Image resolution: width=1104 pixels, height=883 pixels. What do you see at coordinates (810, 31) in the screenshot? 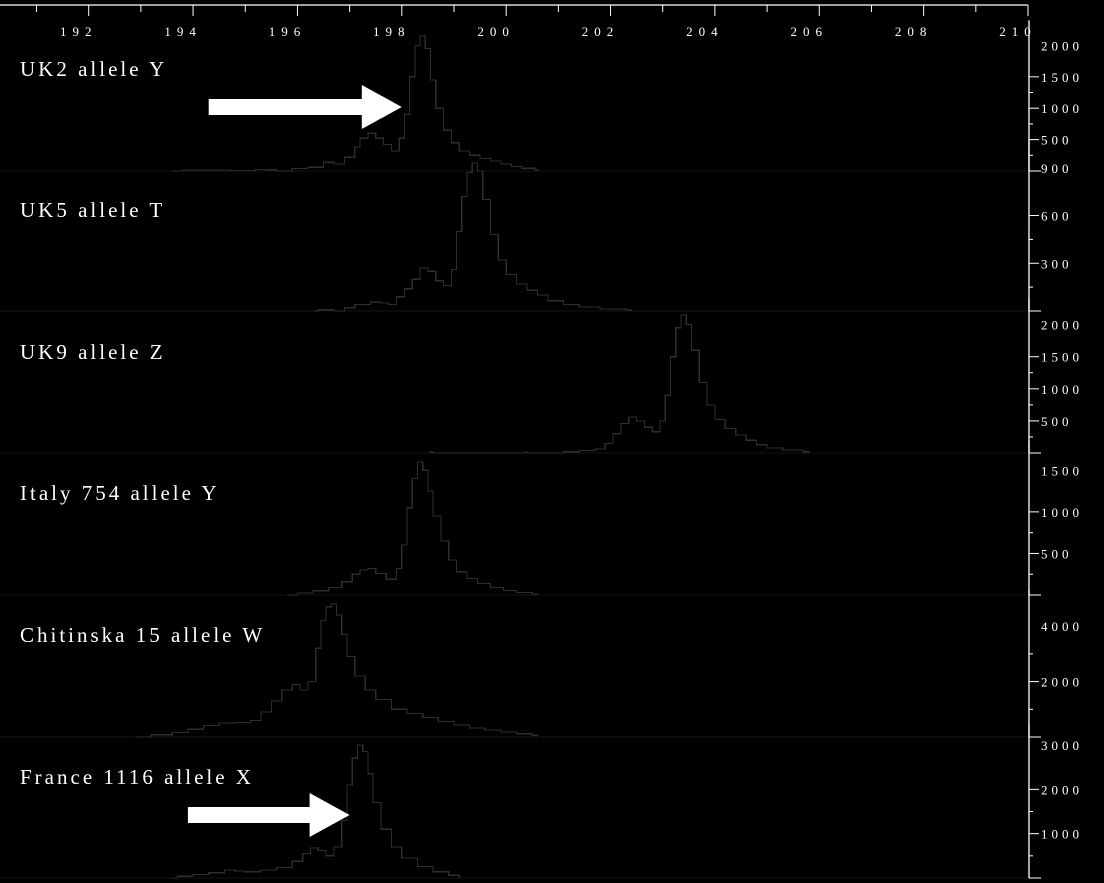
I see `x-tick-label: 206` at bounding box center [810, 31].